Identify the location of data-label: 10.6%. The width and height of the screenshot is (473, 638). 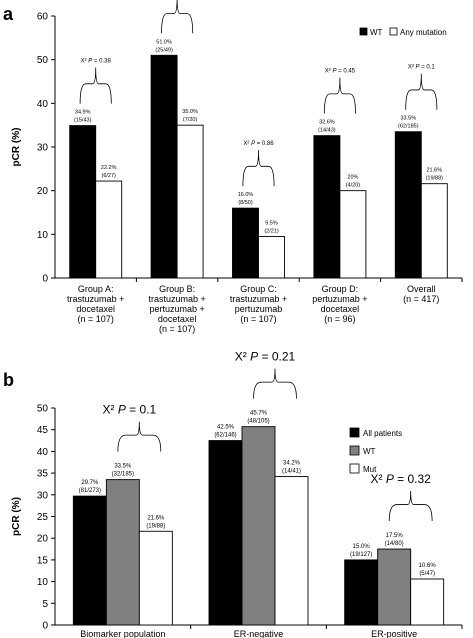
(428, 566).